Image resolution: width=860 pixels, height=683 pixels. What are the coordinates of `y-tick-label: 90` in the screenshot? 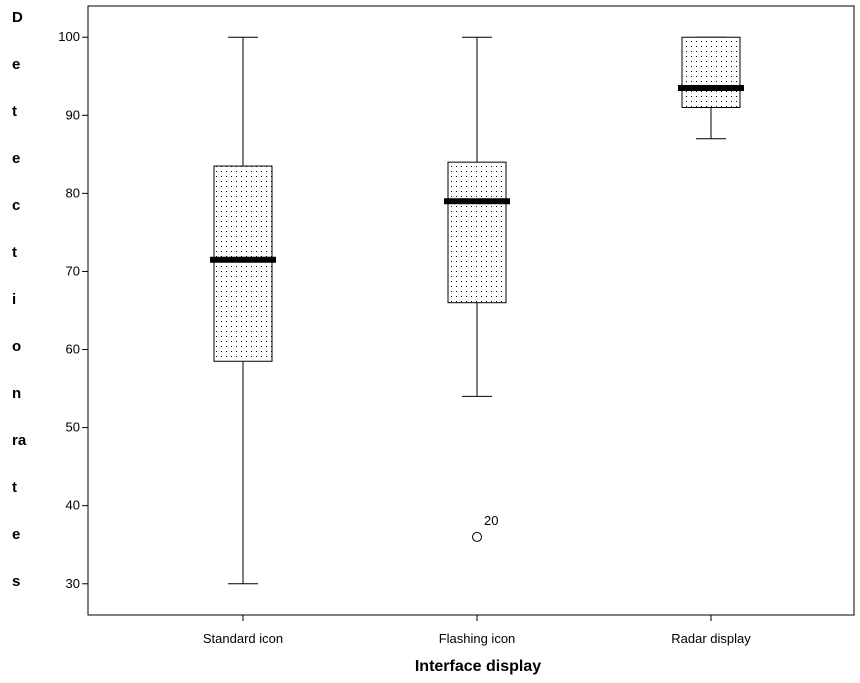 It's located at (73, 114).